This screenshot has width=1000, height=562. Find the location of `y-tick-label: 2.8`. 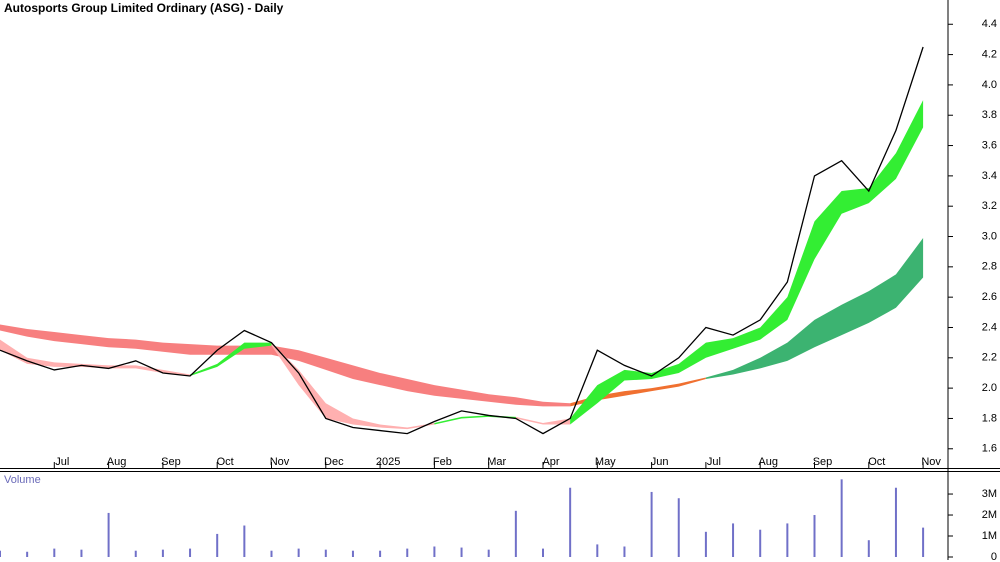

y-tick-label: 2.8 is located at coordinates (989, 267).